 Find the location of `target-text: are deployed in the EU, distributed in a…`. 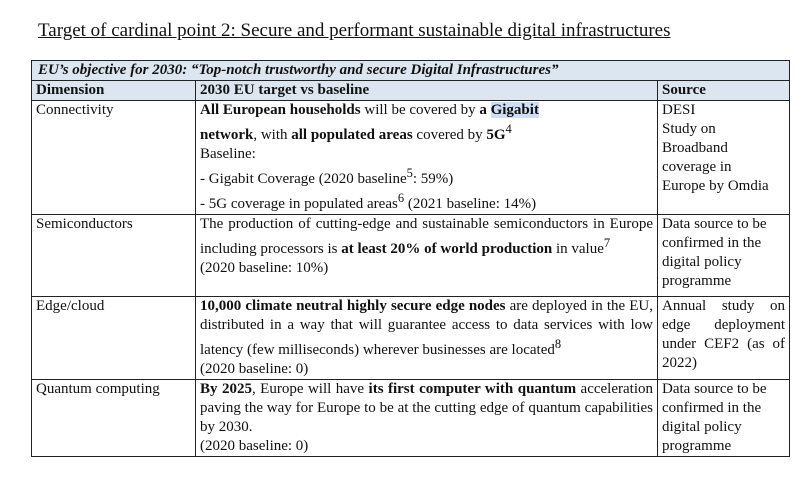

target-text: are deployed in the EU, distributed in a… is located at coordinates (427, 328).